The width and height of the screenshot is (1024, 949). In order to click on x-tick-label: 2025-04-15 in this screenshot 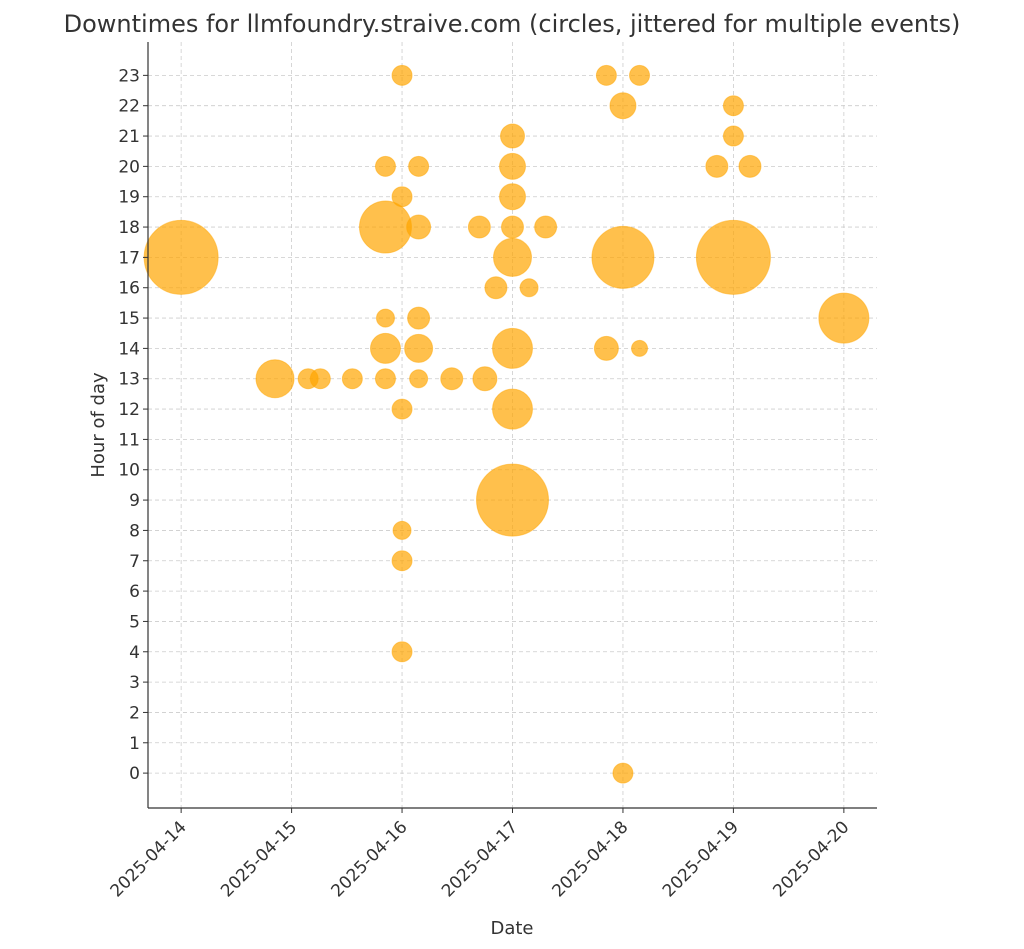, I will do `click(259, 859)`.